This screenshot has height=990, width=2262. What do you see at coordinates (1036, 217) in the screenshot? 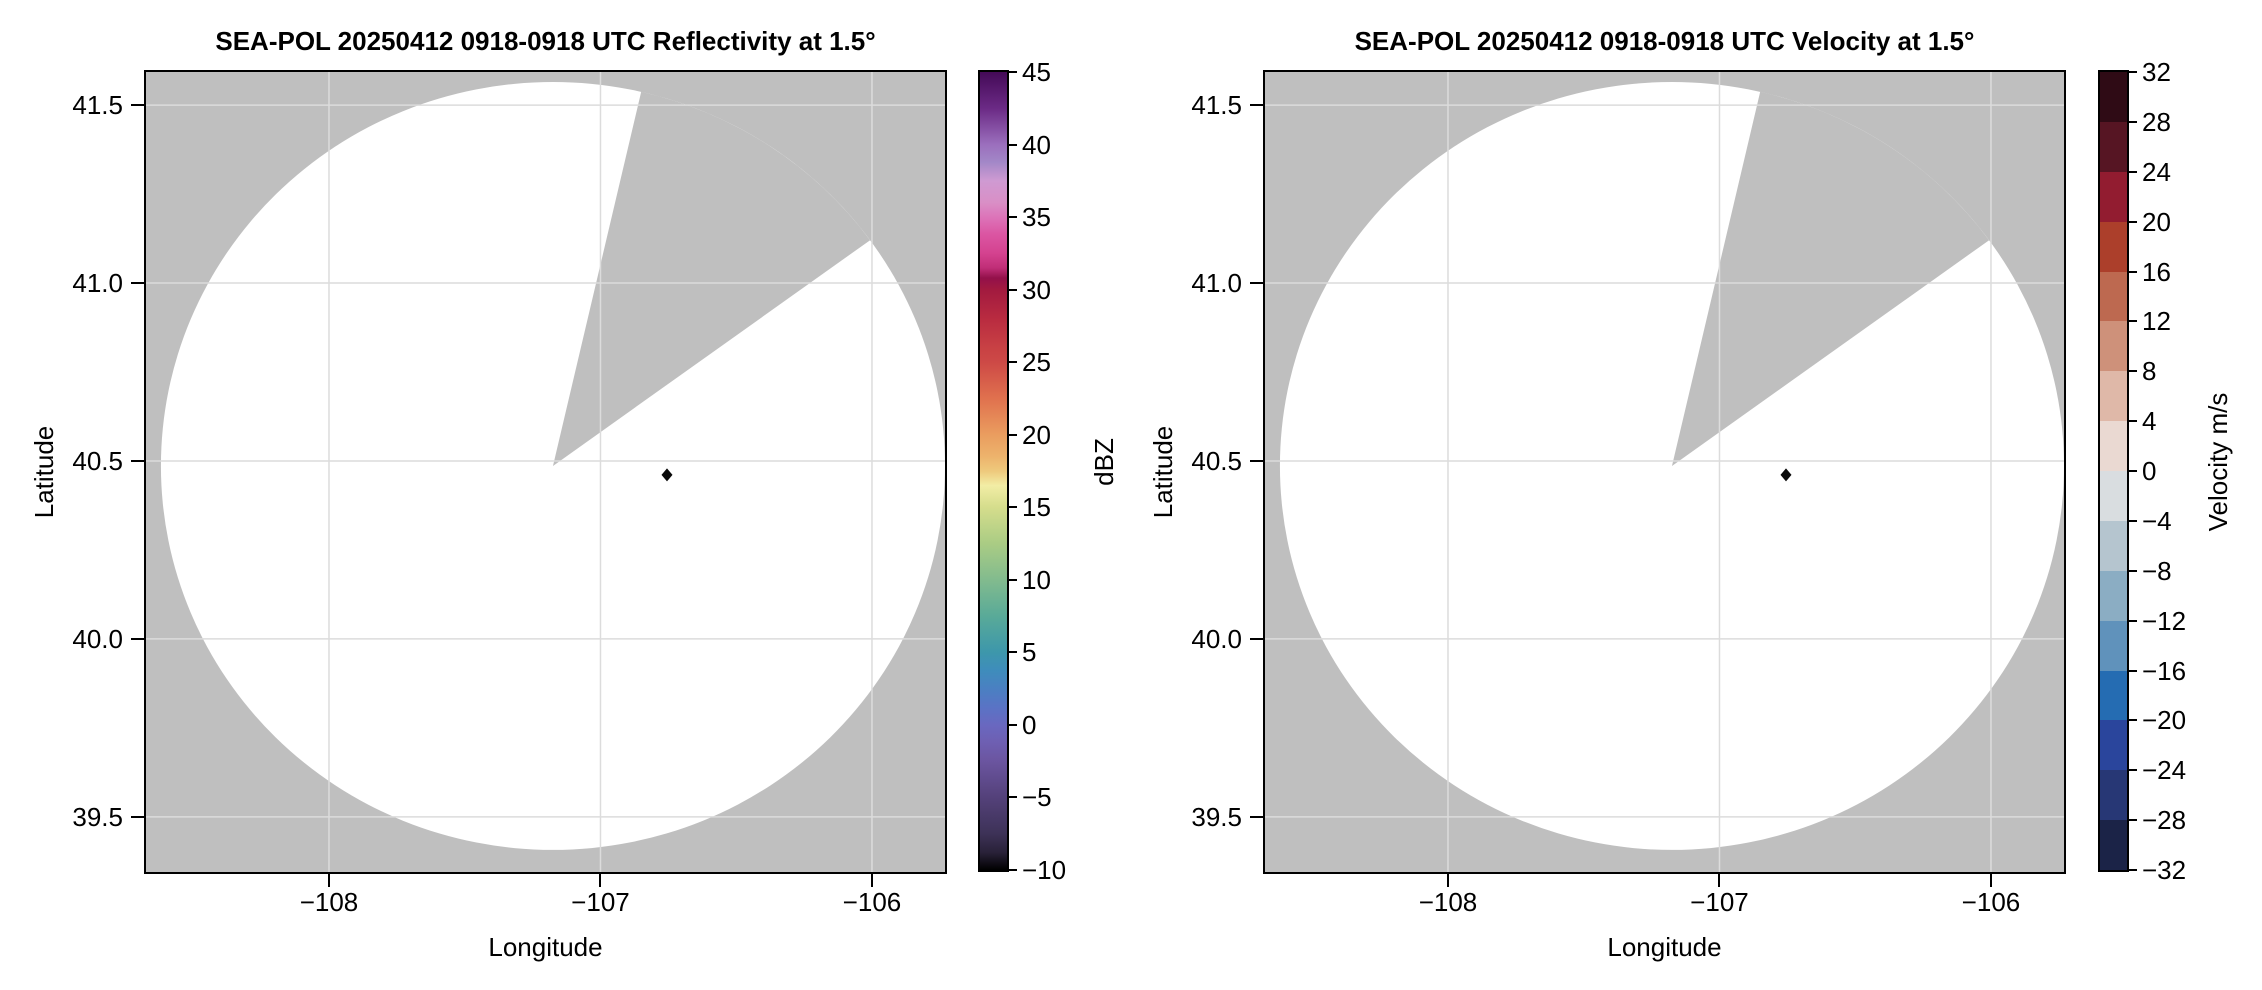
I see `colorbar-tick-label: 35` at bounding box center [1036, 217].